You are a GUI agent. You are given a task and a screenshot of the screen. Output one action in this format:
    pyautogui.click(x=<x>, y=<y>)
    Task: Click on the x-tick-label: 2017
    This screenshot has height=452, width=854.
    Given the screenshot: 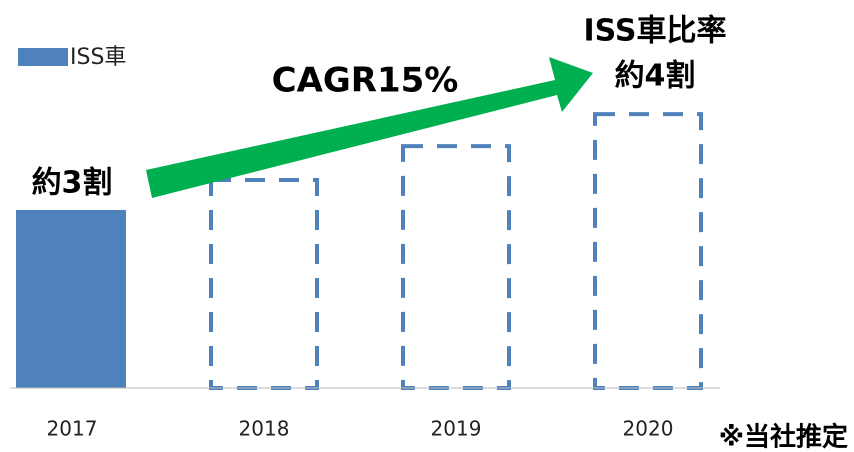 What is the action you would take?
    pyautogui.click(x=72, y=429)
    